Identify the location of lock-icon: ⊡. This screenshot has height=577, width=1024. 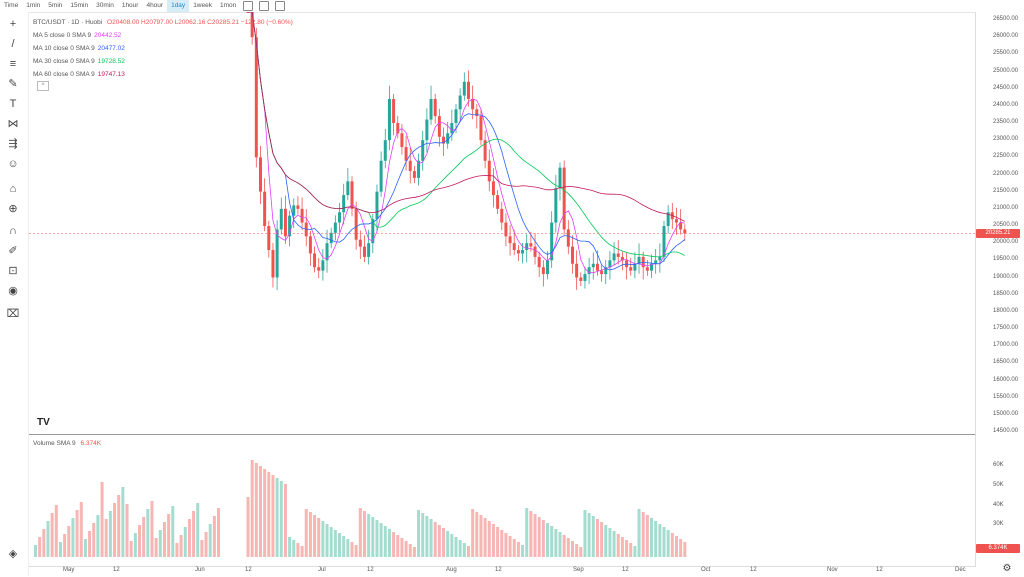
(13, 271).